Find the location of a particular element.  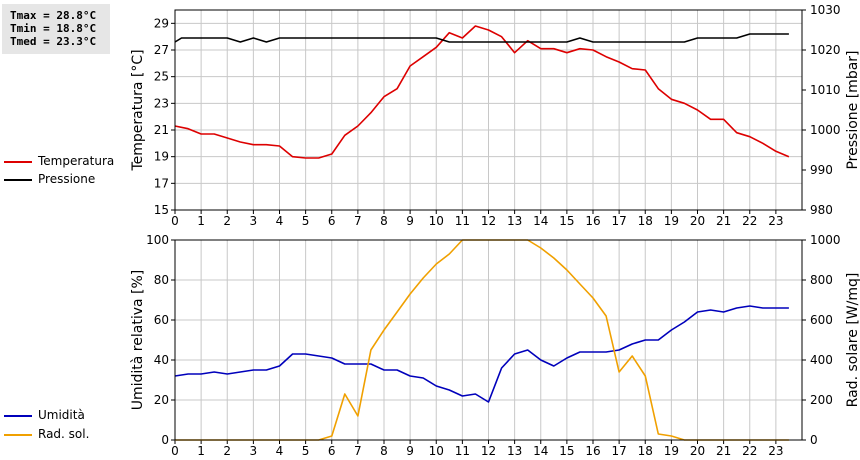

bottom-x-tick-label: 7 is located at coordinates (358, 451).